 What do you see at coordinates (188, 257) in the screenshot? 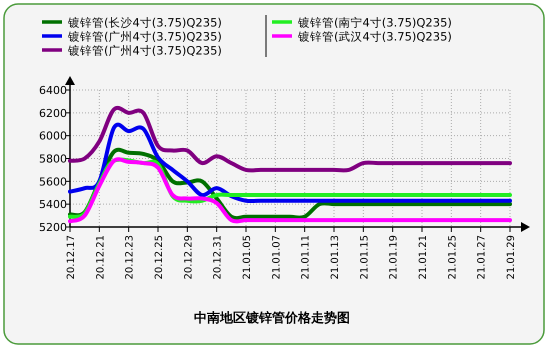
I see `x-tick-label: 20.12.29` at bounding box center [188, 257].